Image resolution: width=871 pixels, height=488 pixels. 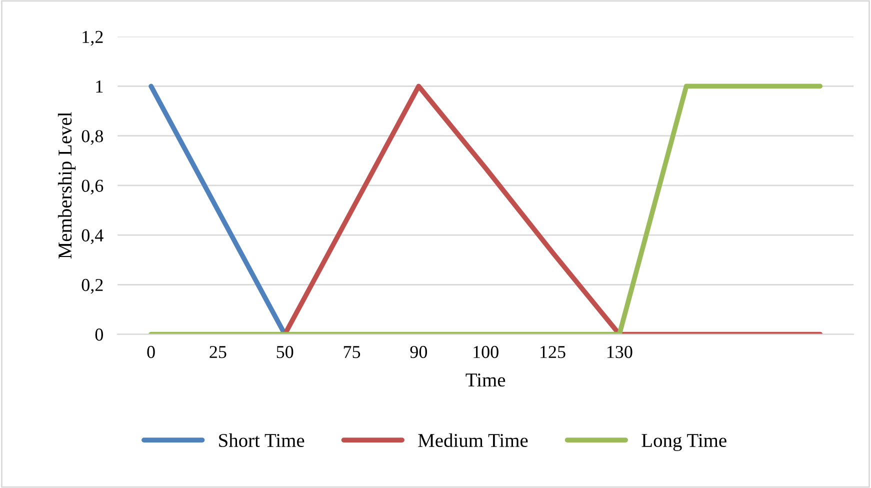 What do you see at coordinates (99, 86) in the screenshot?
I see `y-tick-label: 1` at bounding box center [99, 86].